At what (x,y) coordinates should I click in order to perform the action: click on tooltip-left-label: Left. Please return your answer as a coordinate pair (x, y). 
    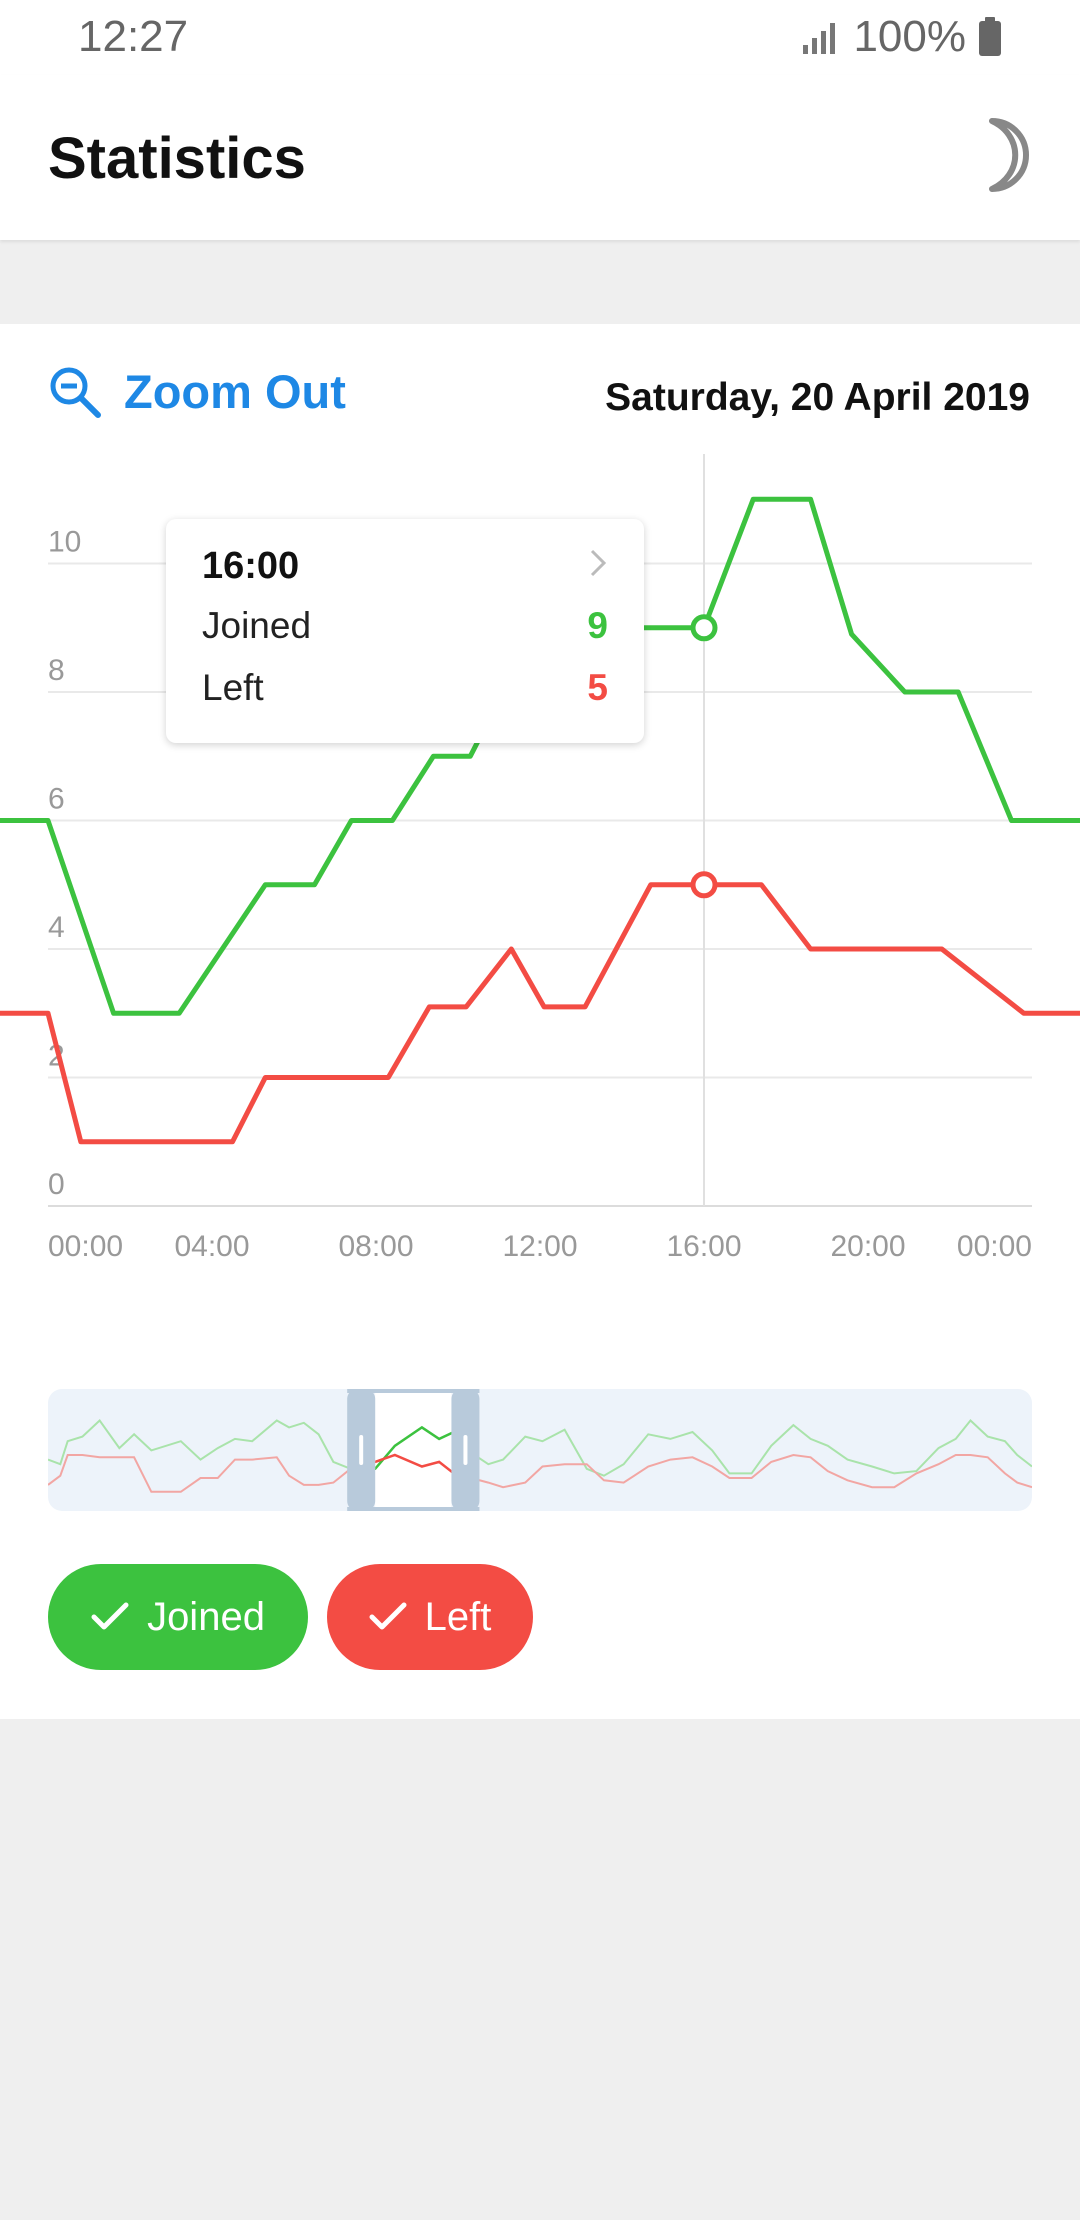
    Looking at the image, I should click on (233, 687).